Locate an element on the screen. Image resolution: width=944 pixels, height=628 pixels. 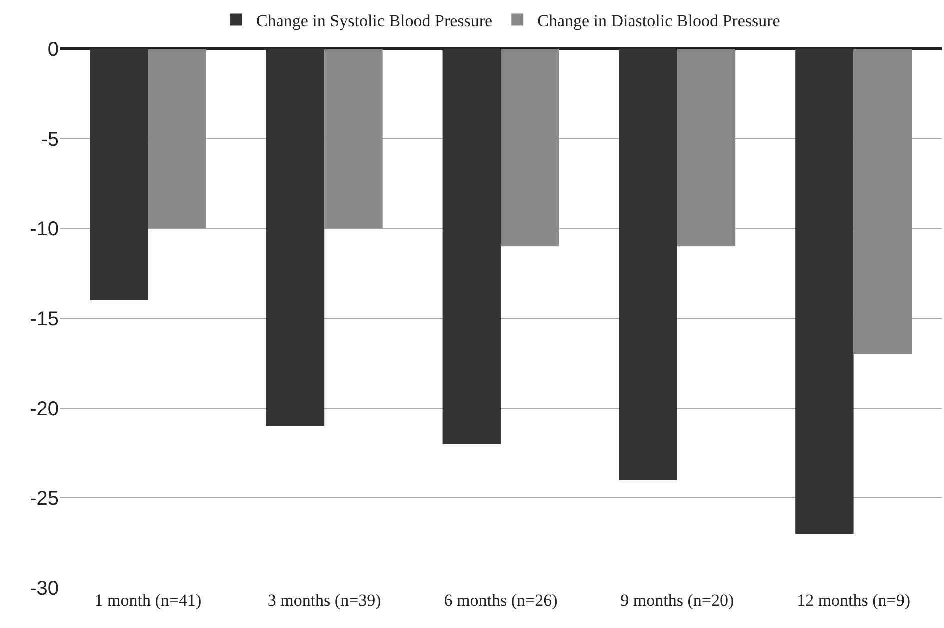
legend-label: Change in Diastolic Blood Pressure is located at coordinates (659, 20).